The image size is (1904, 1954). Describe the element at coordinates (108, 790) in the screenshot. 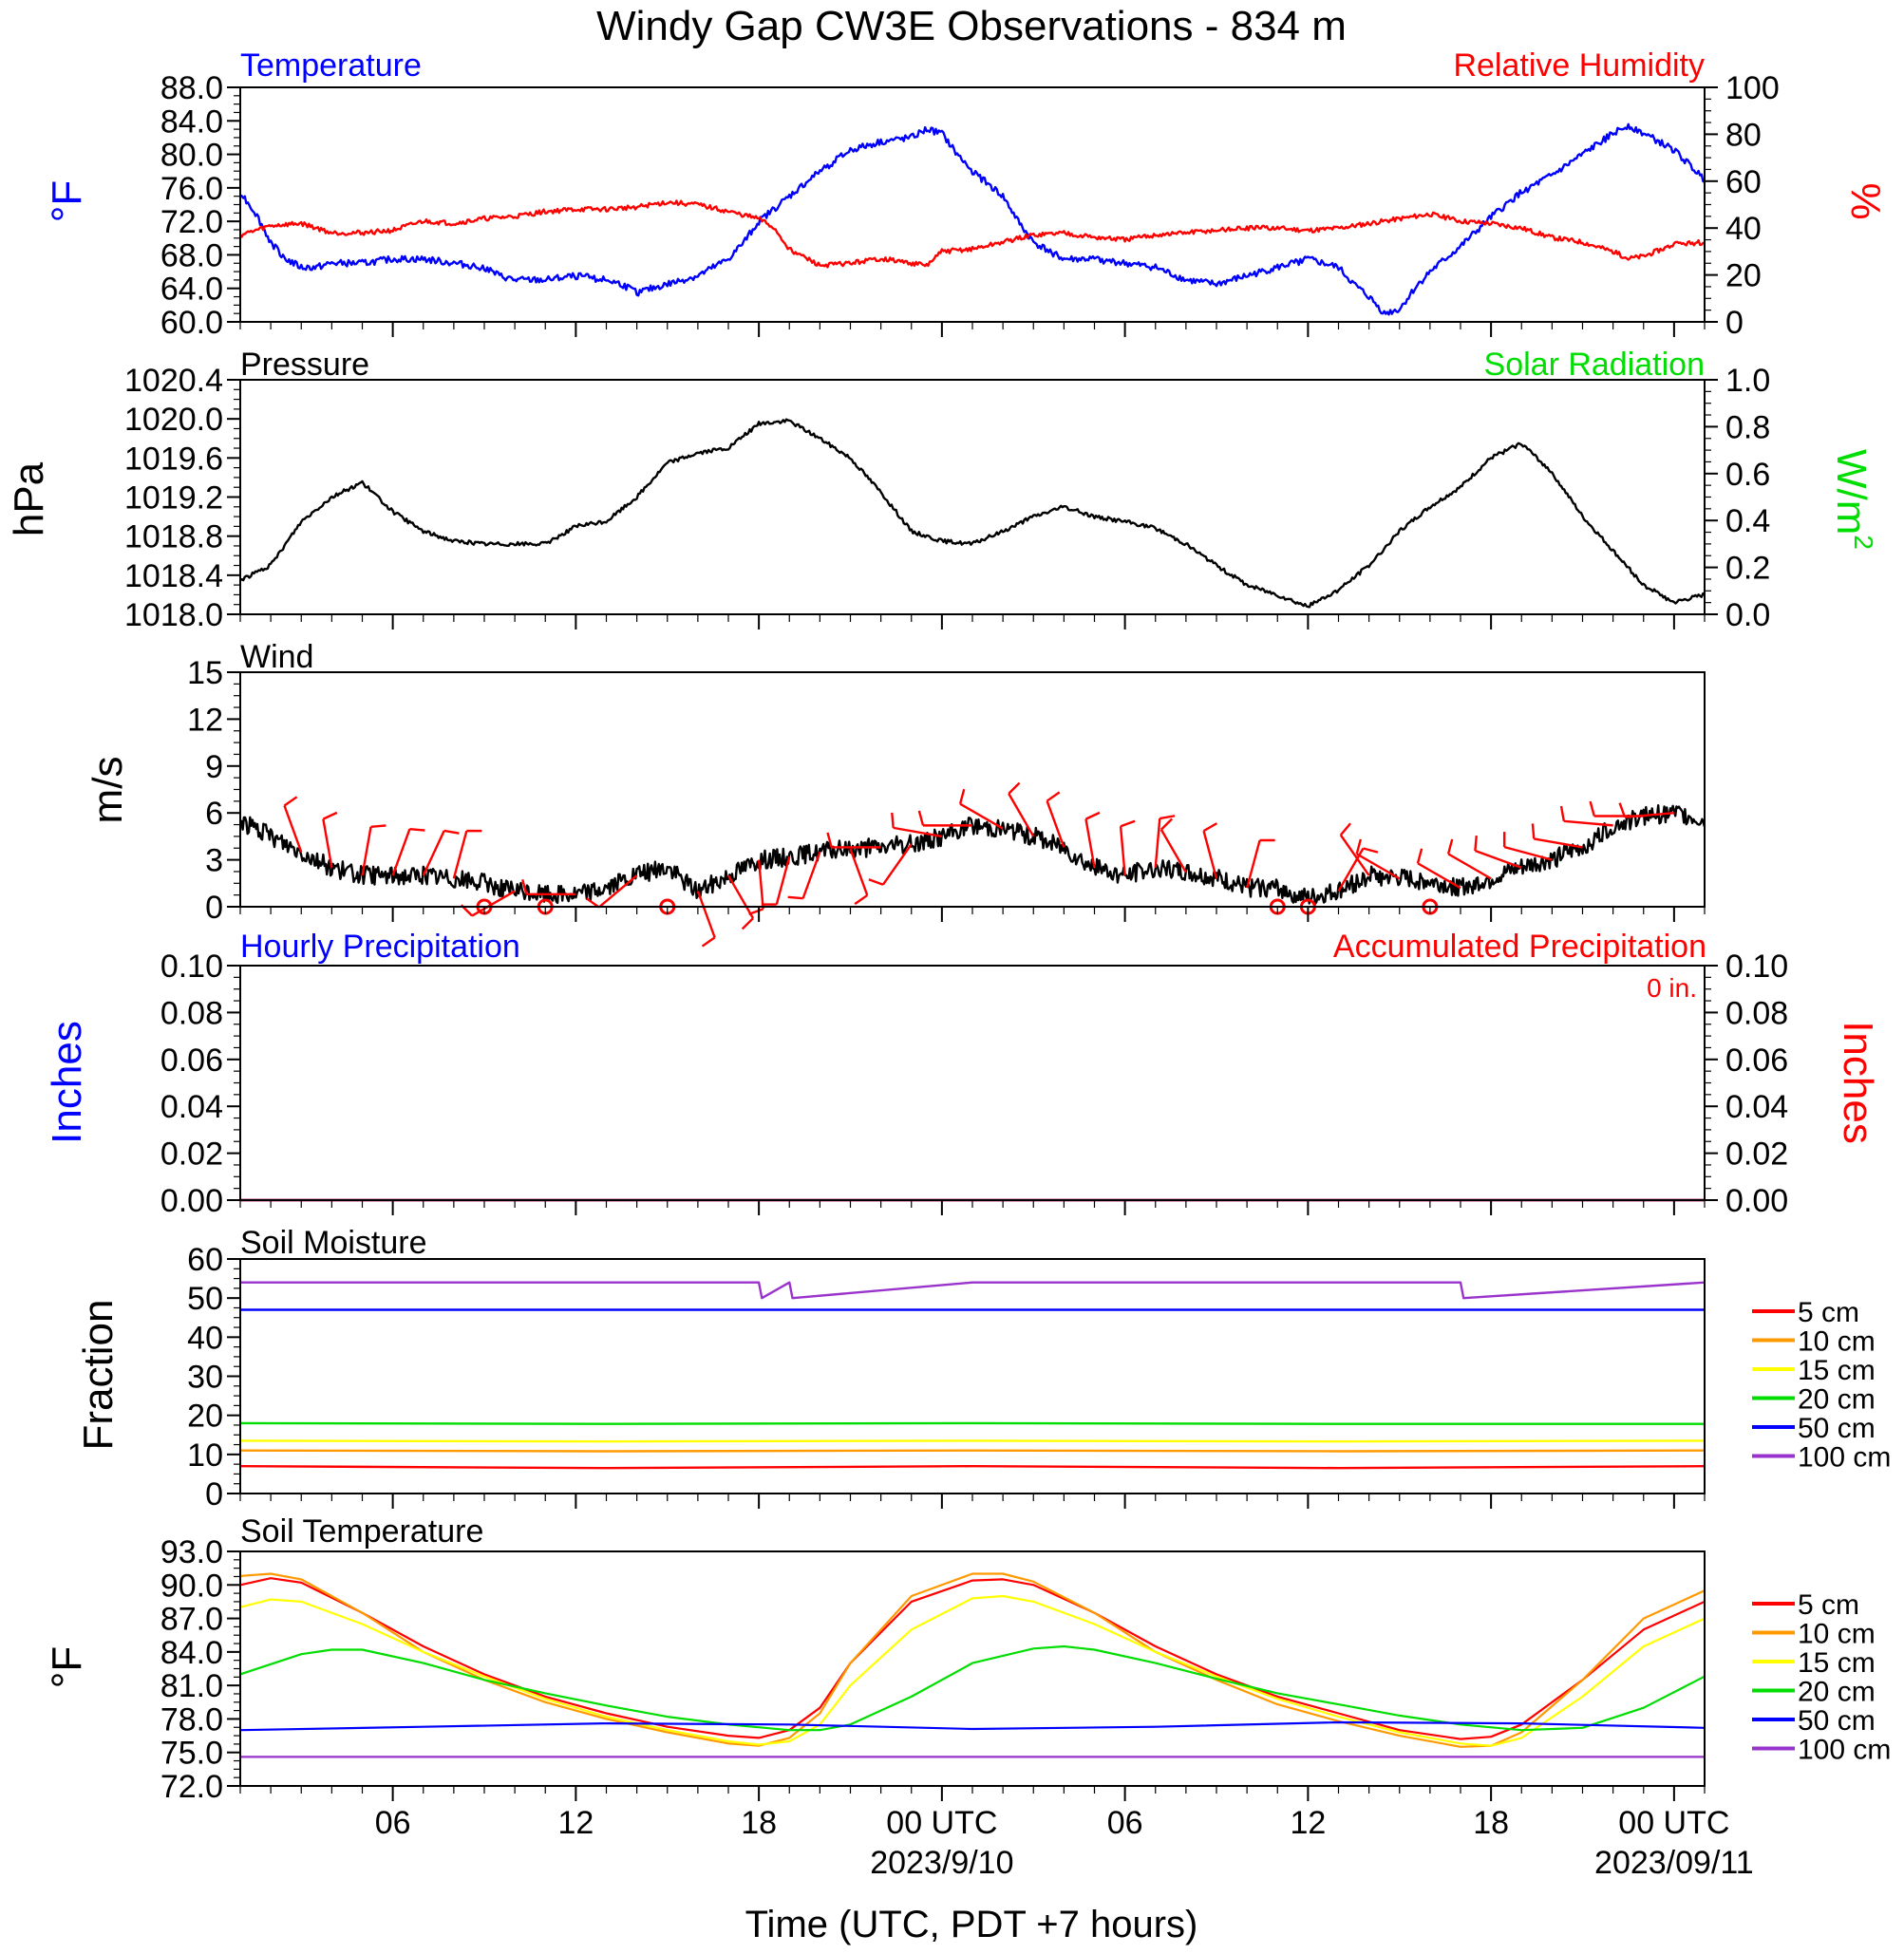

I see `wind-unit: m/s` at that location.